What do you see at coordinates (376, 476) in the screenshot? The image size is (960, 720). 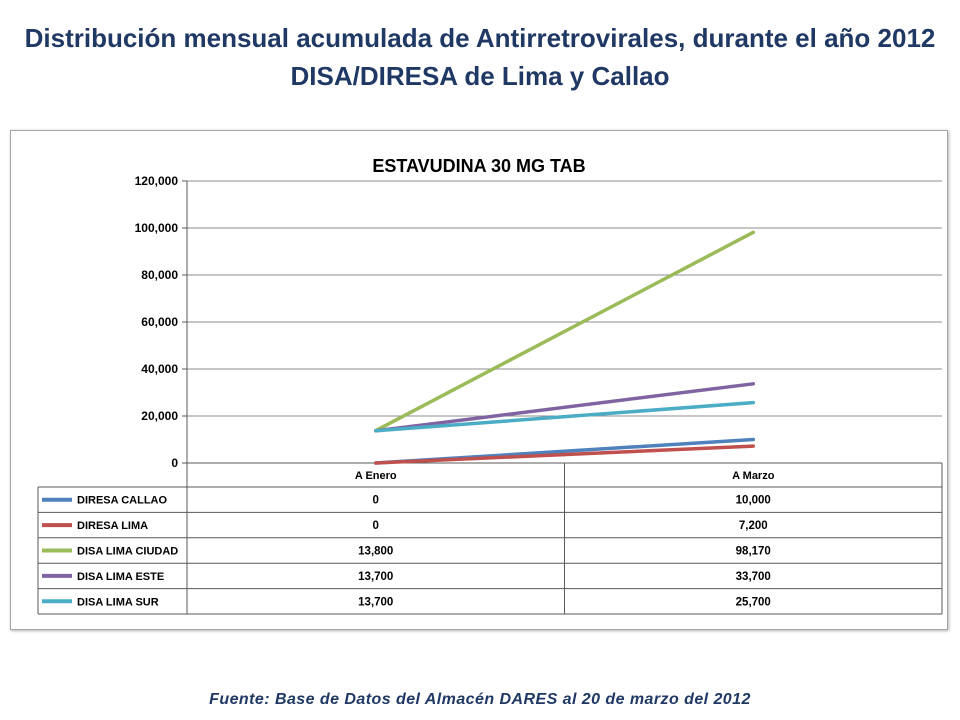 I see `category-label: A Enero` at bounding box center [376, 476].